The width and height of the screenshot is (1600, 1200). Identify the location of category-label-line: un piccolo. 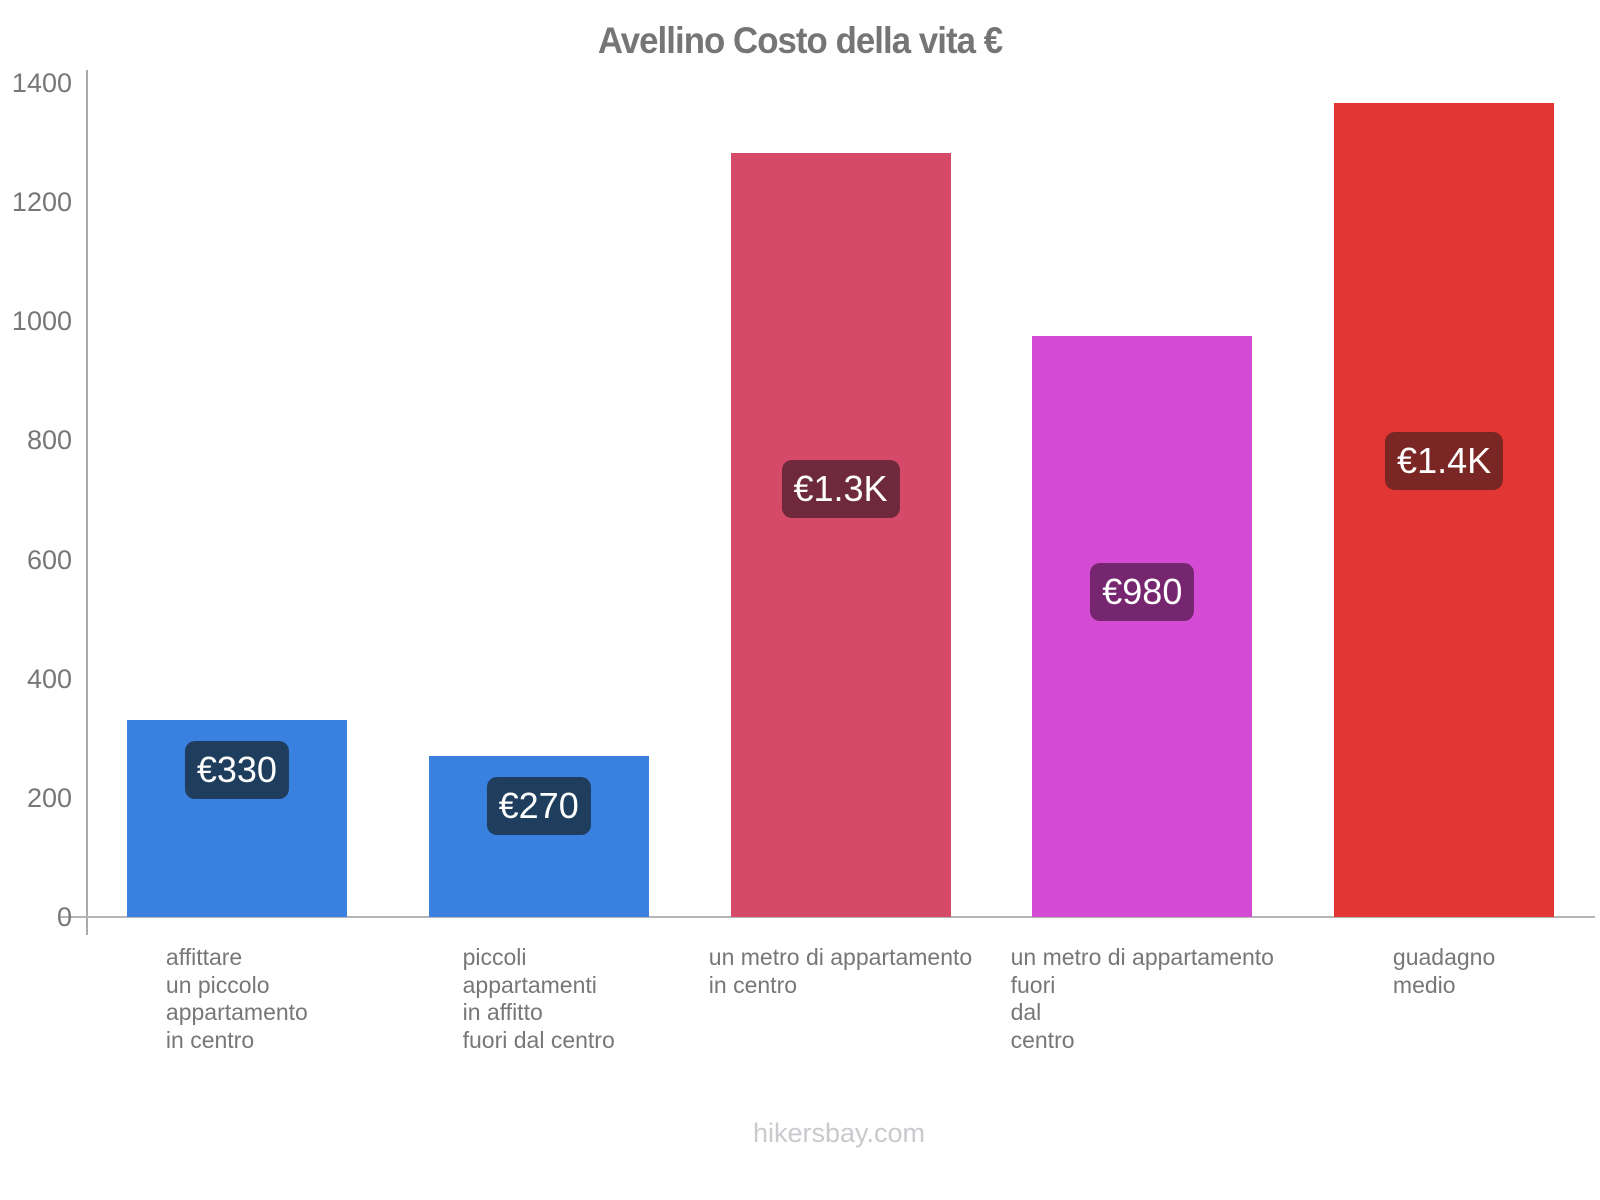
(217, 984).